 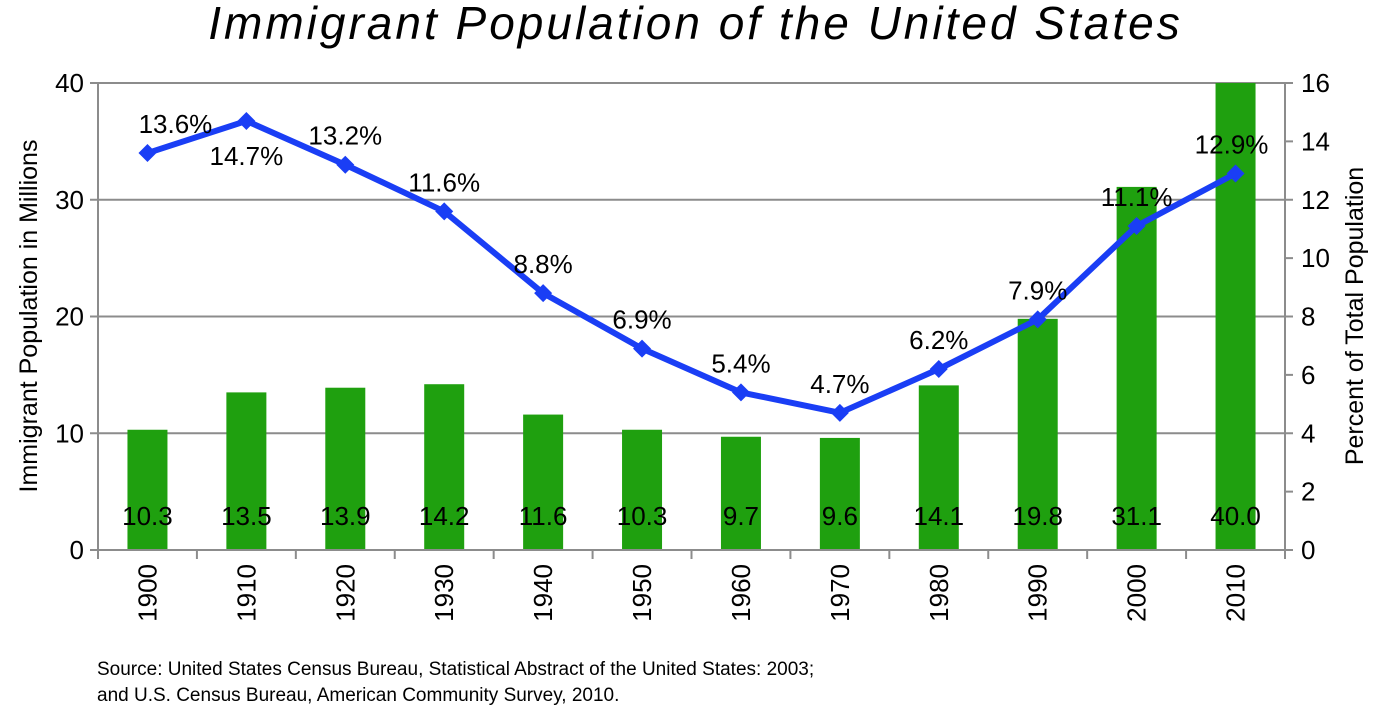 What do you see at coordinates (1355, 316) in the screenshot?
I see `y-axis-label-right: Percent of Total Population` at bounding box center [1355, 316].